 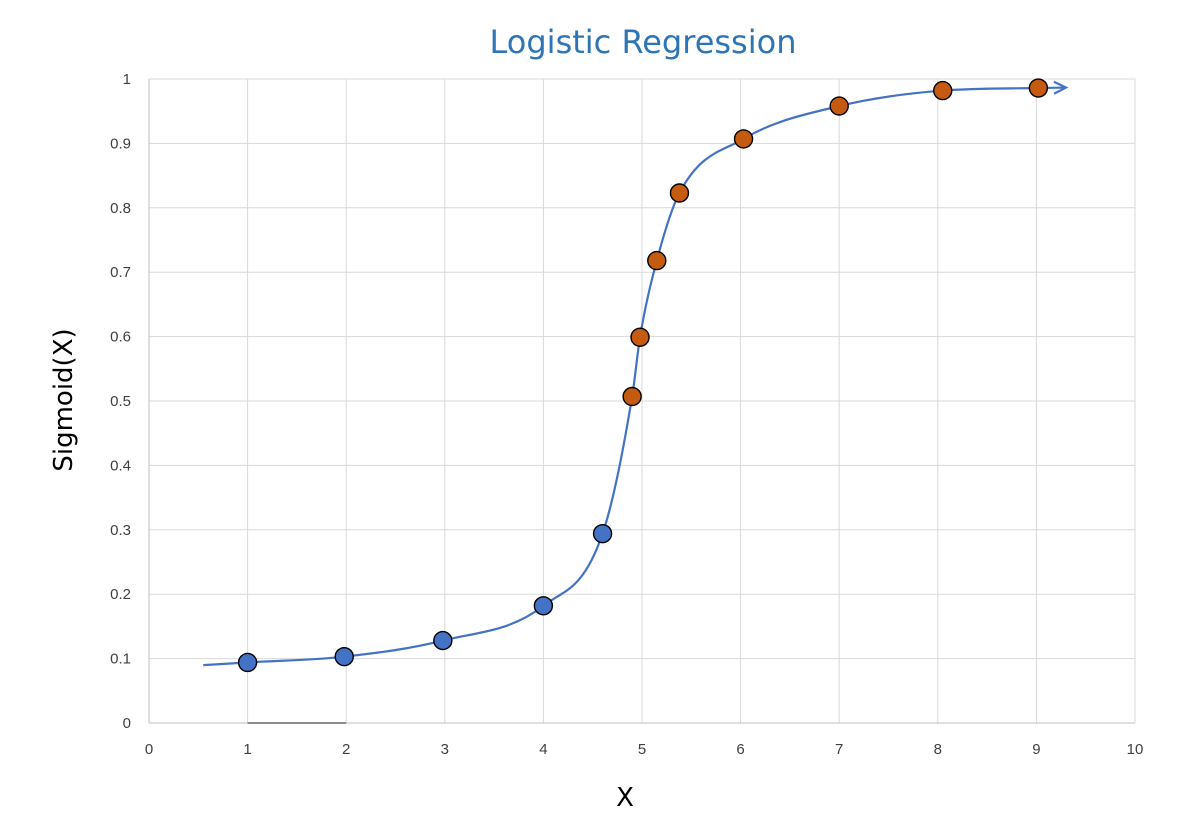 I want to click on y-tick-label: 1, so click(x=127, y=79).